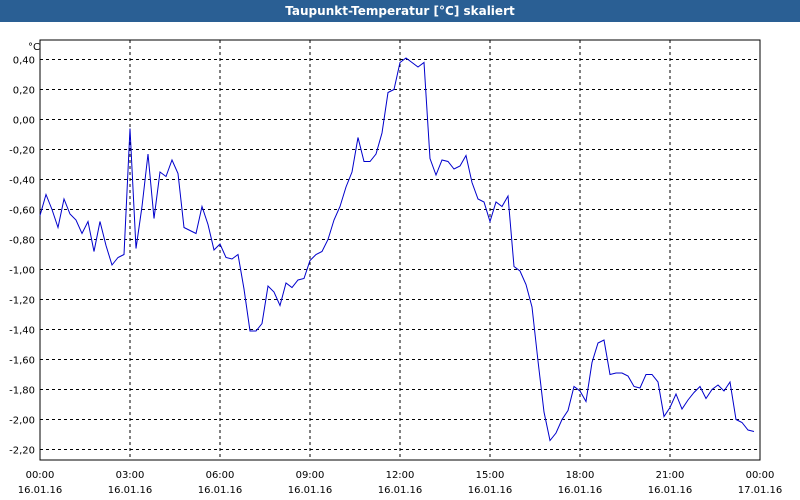 The image size is (800, 500). I want to click on y-tick-label: -1,80, so click(22, 391).